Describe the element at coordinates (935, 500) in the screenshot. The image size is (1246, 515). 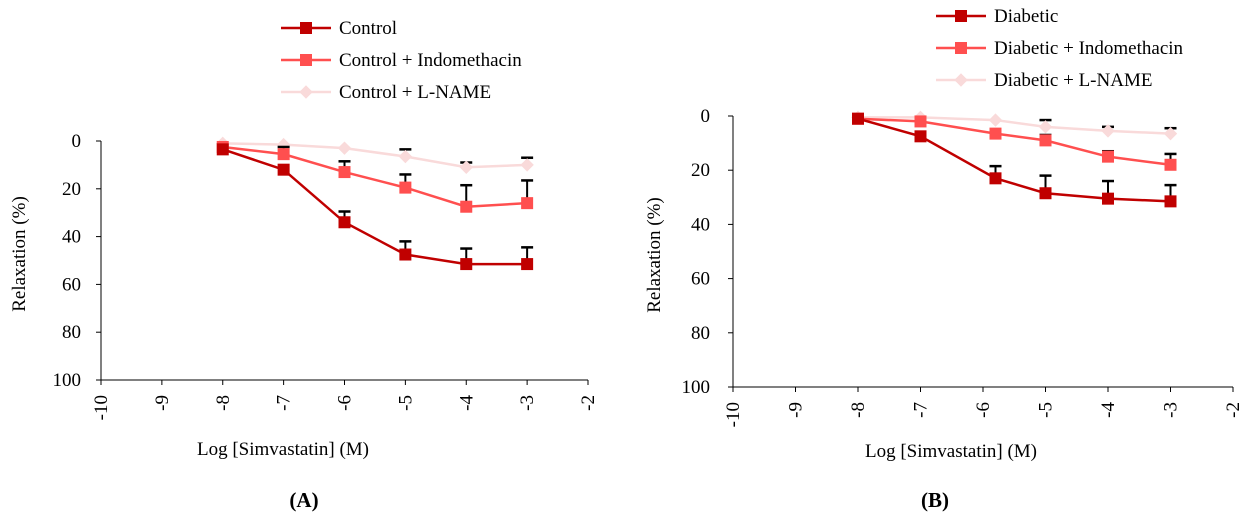
I see `panel-label: (B)` at that location.